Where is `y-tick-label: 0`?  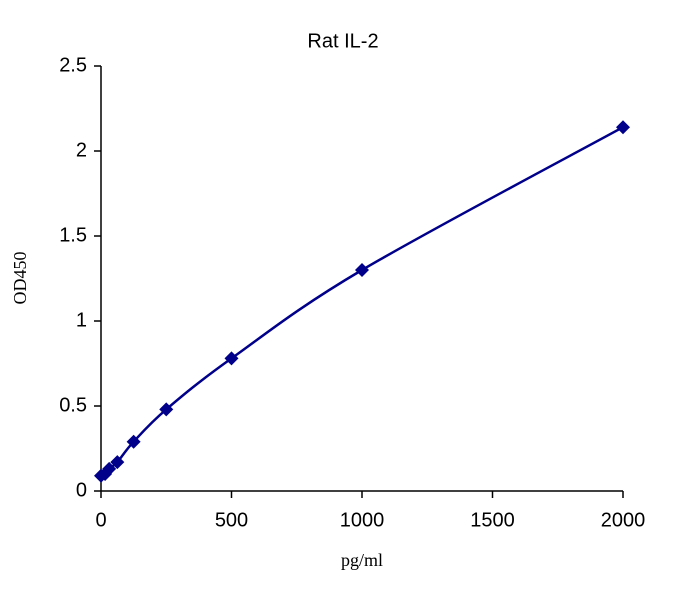
y-tick-label: 0 is located at coordinates (81, 490).